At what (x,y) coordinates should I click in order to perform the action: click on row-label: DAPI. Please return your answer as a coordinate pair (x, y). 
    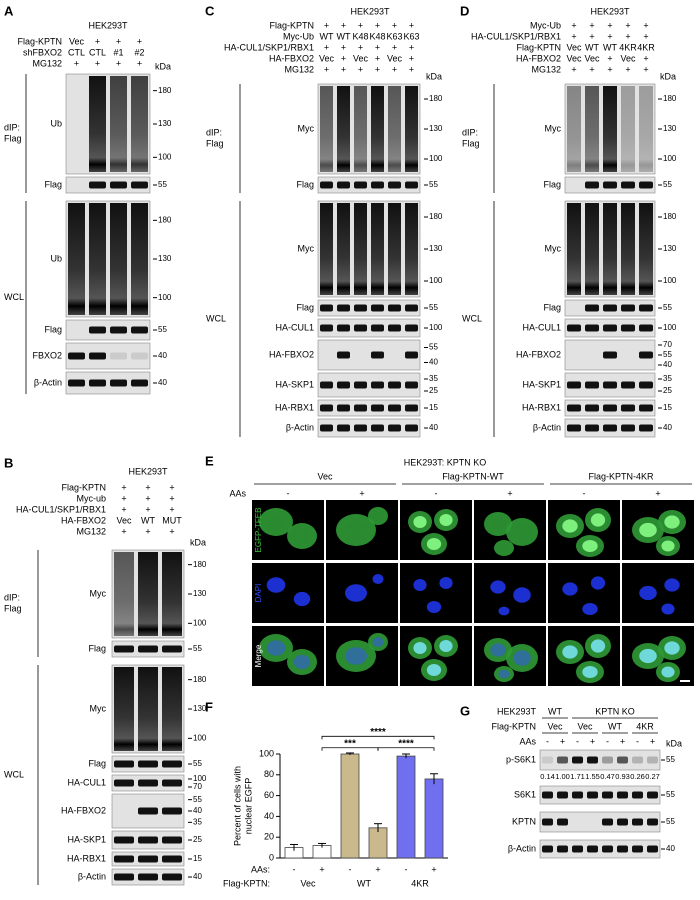
    Looking at the image, I should click on (258, 593).